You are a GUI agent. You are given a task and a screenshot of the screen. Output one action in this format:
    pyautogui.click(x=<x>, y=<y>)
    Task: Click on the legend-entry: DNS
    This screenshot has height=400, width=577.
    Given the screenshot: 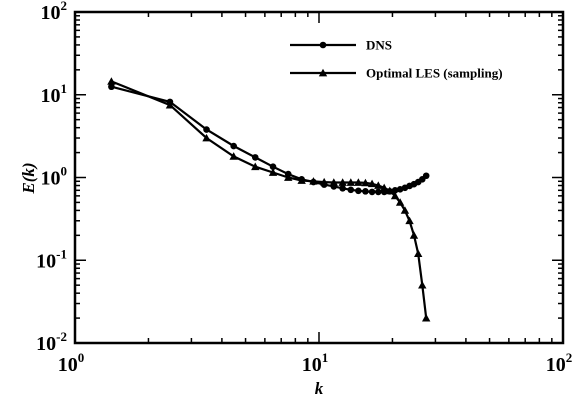 What is the action you would take?
    pyautogui.click(x=341, y=45)
    